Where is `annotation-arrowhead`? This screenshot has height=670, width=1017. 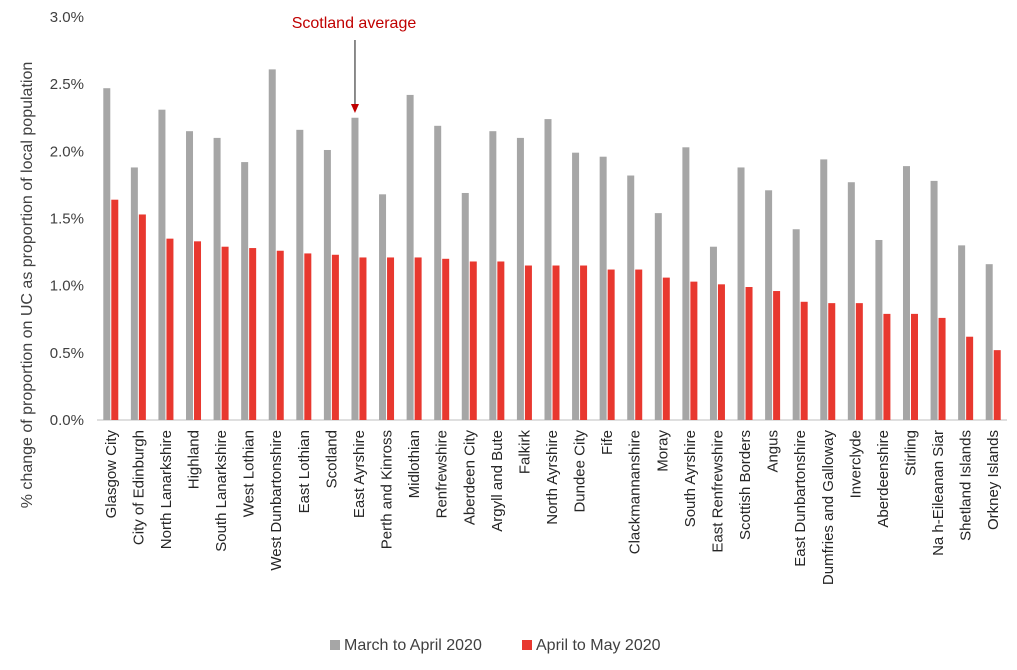 annotation-arrowhead is located at coordinates (354, 108).